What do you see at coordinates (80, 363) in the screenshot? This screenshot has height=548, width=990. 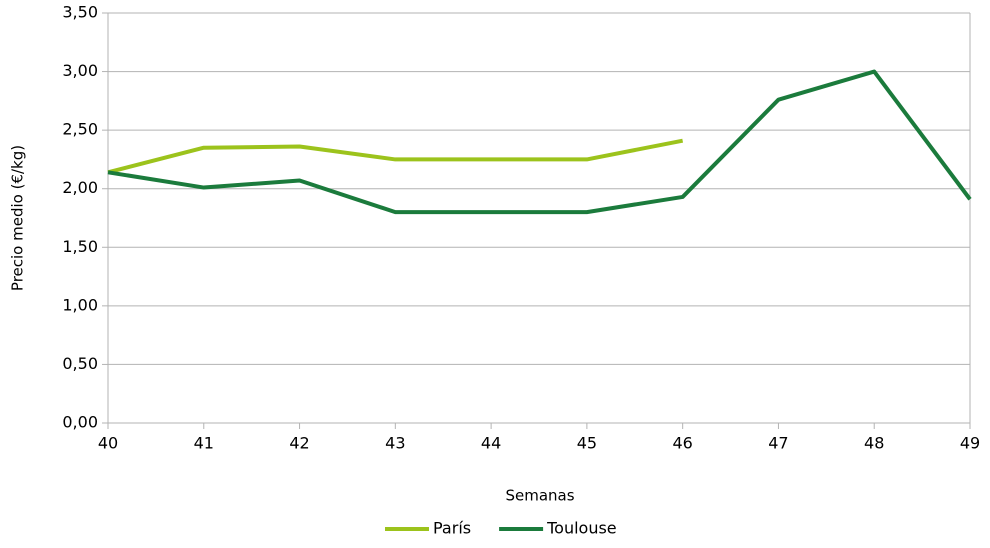 I see `y-tick-label: 0,50` at bounding box center [80, 363].